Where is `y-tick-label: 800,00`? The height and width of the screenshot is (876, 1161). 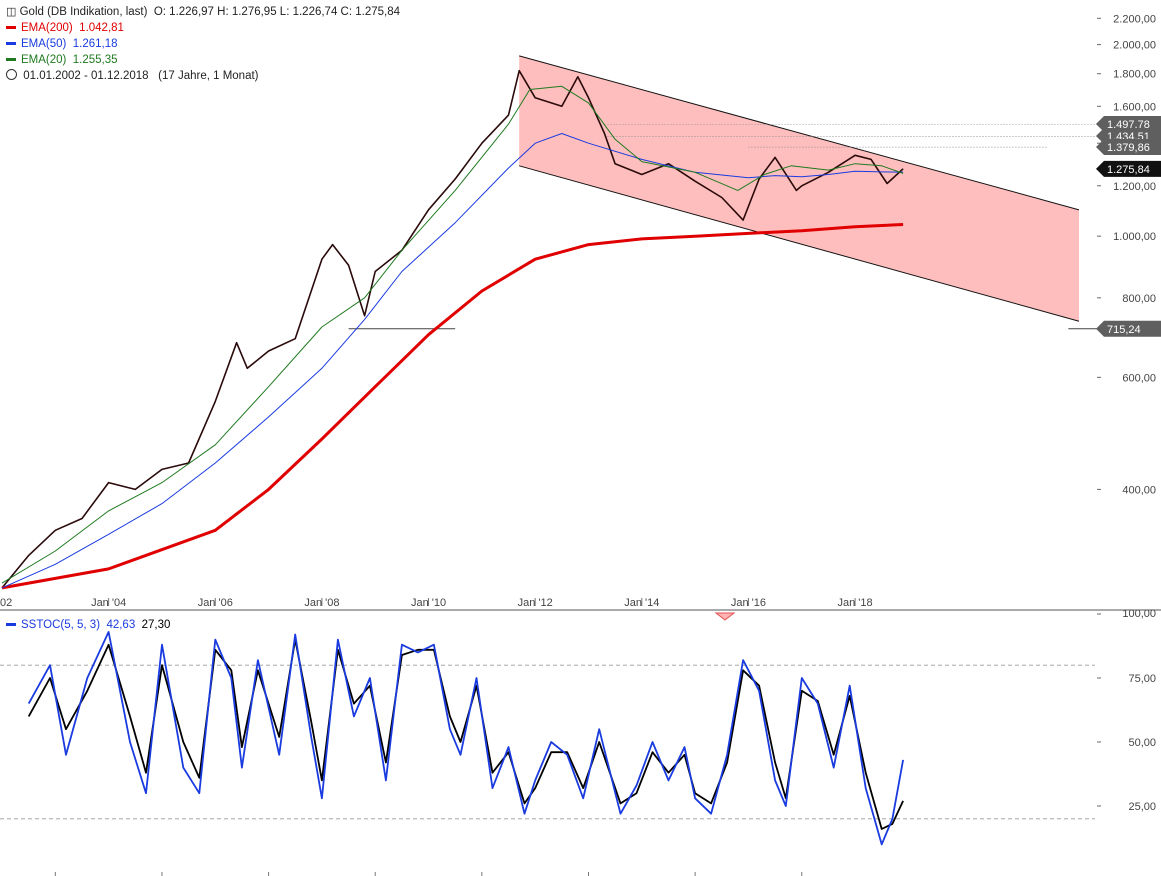
y-tick-label: 800,00 is located at coordinates (1139, 299).